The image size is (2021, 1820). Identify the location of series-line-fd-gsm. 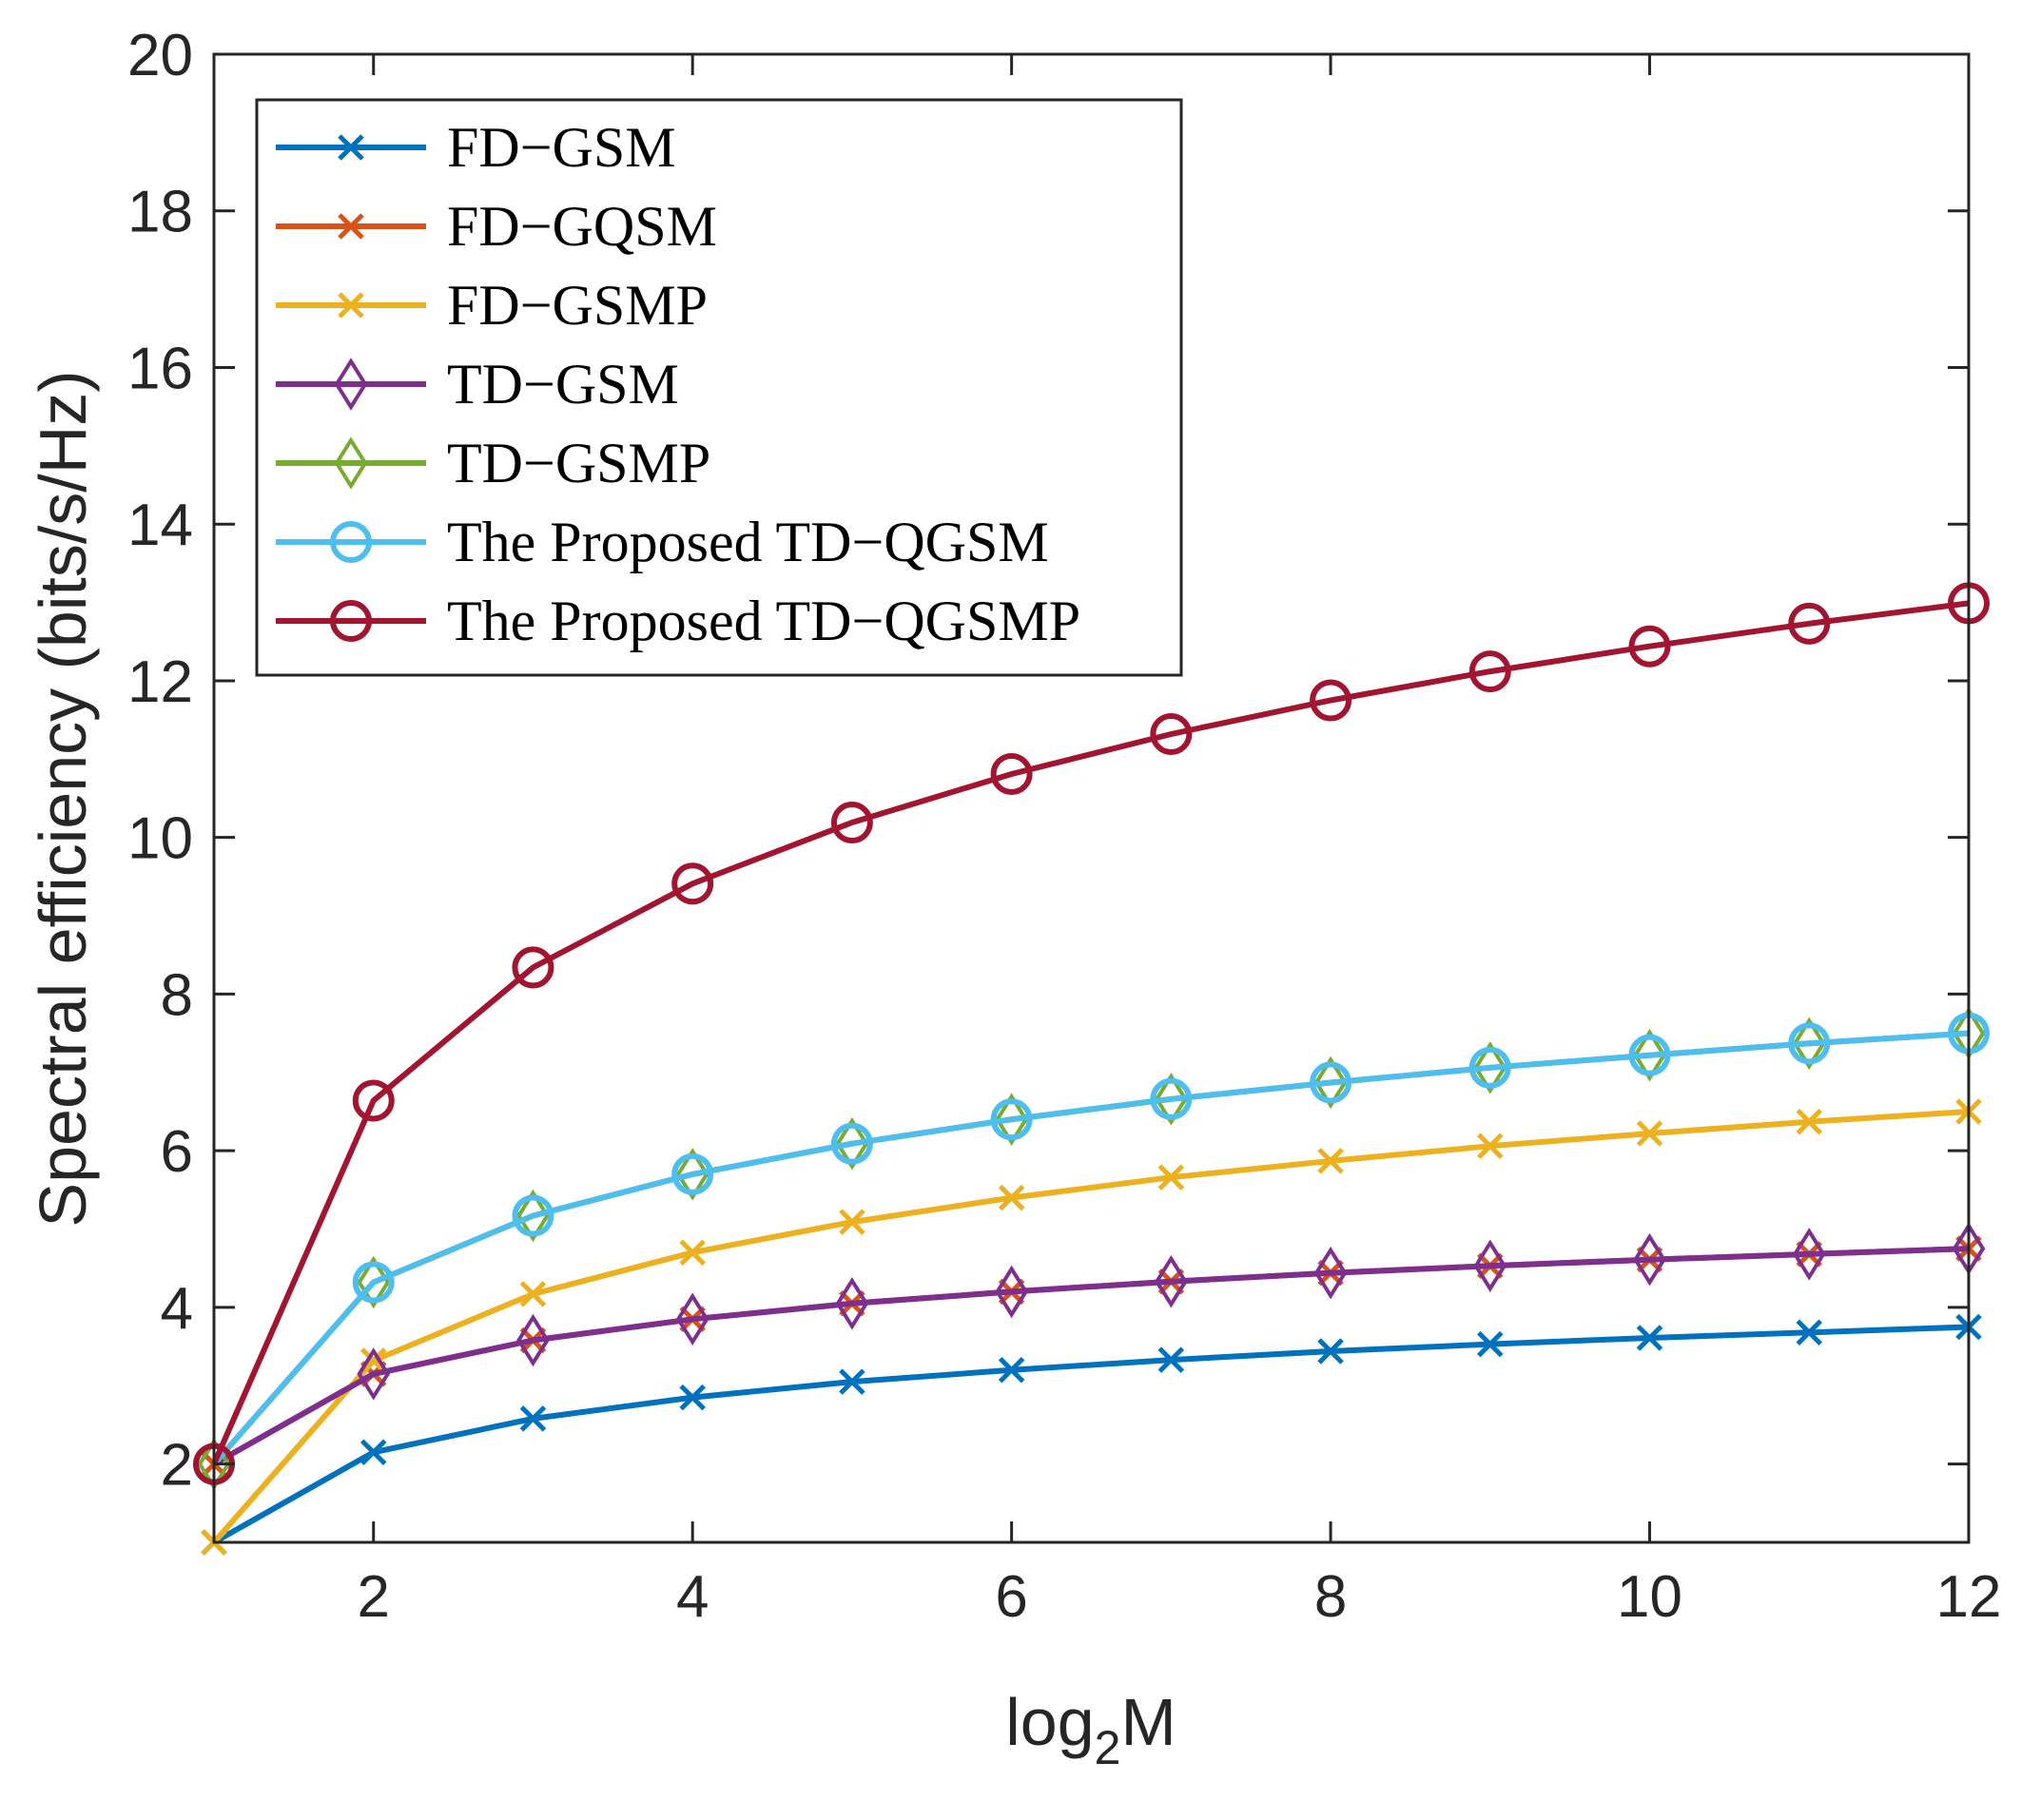
(1091, 1435).